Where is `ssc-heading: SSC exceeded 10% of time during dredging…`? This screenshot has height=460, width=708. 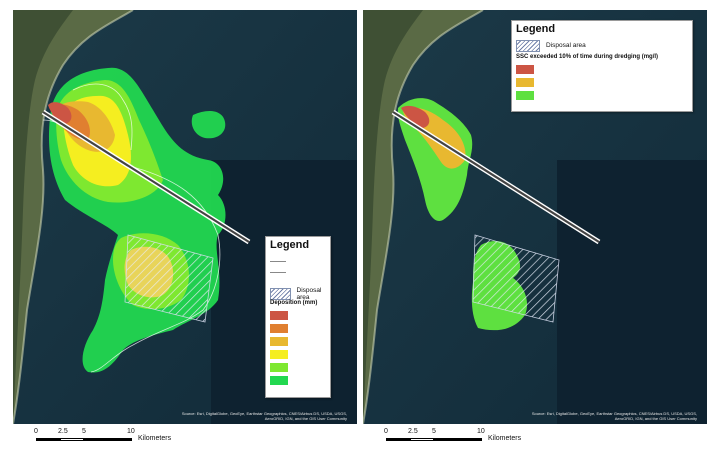
ssc-heading: SSC exceeded 10% of time during dredging… is located at coordinates (587, 57).